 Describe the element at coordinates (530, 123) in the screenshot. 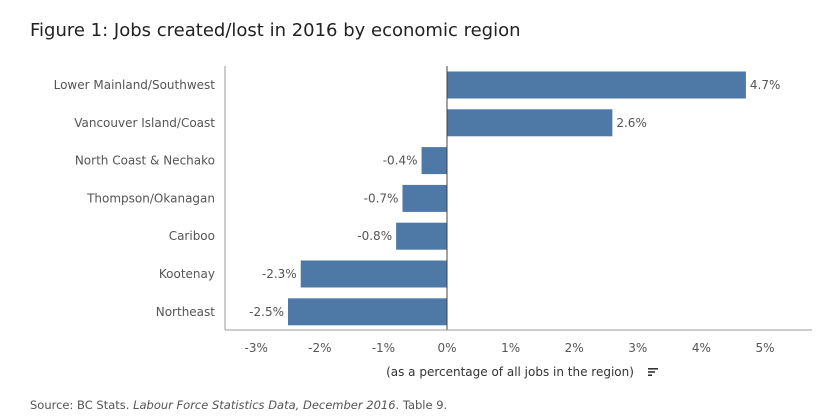

I see `bar-vancouver-island-coast` at that location.